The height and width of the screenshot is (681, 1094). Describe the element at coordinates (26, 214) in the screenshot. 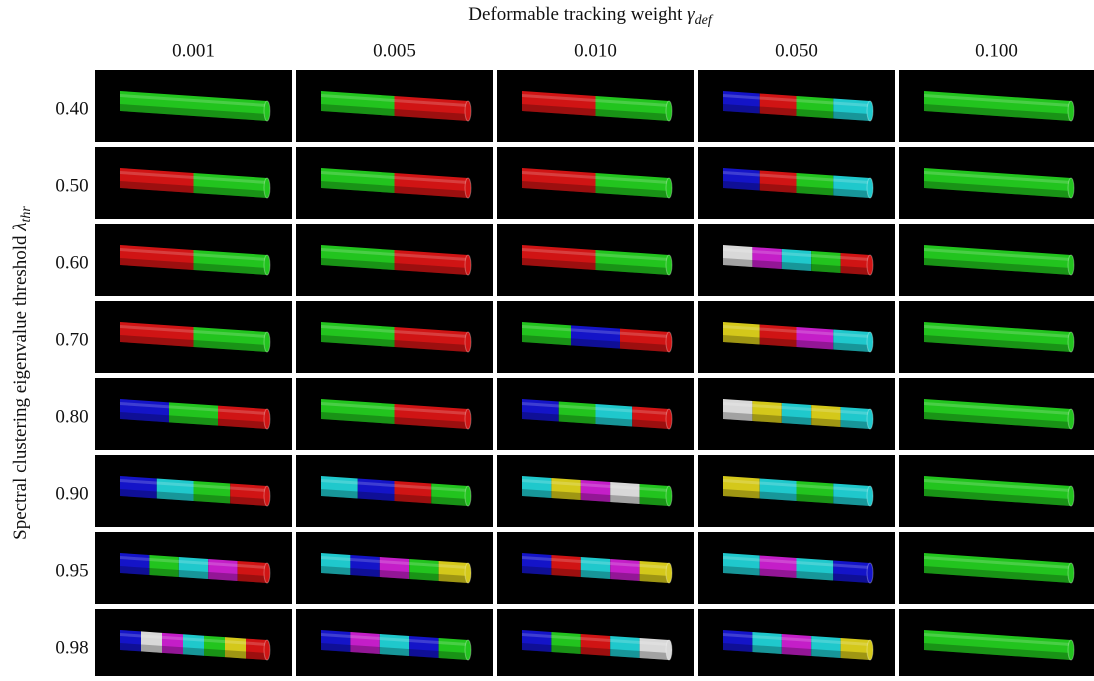

I see `row-title-subscript: thr` at that location.